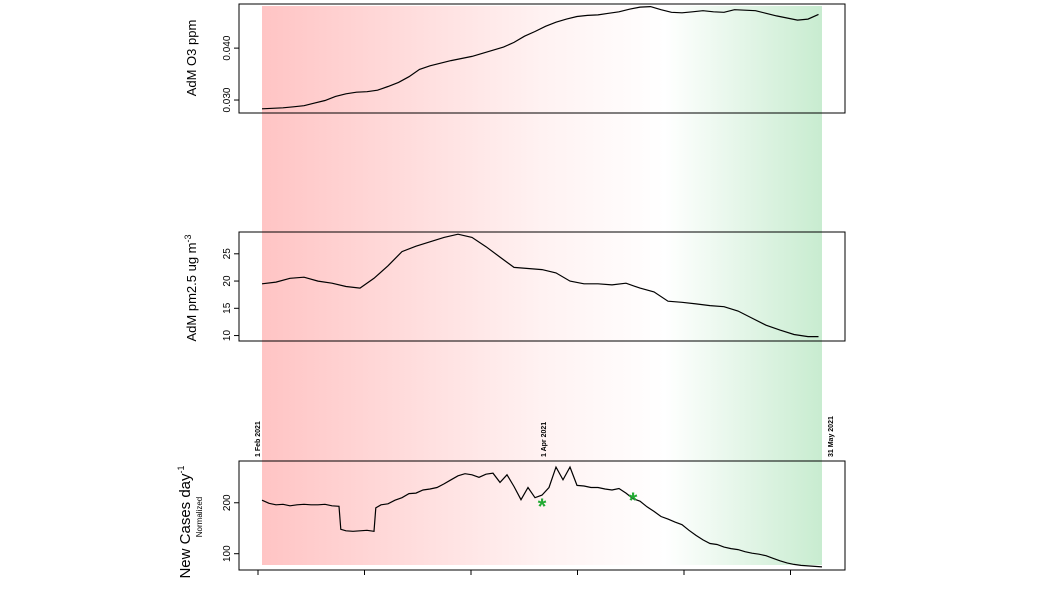 The height and width of the screenshot is (595, 1058). I want to click on cases-plot-frame, so click(542, 515).